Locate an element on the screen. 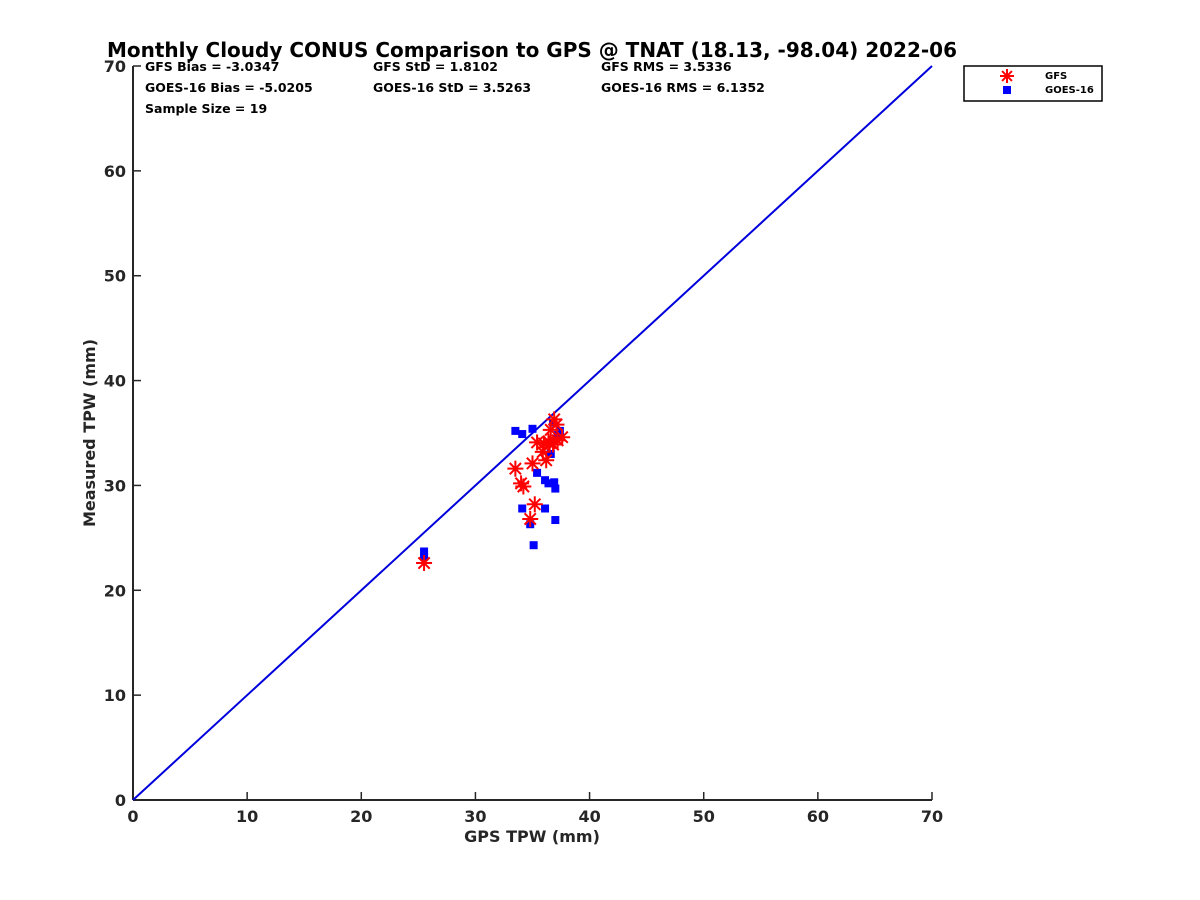 This screenshot has width=1200, height=900. x-tick-label: 50 is located at coordinates (704, 816).